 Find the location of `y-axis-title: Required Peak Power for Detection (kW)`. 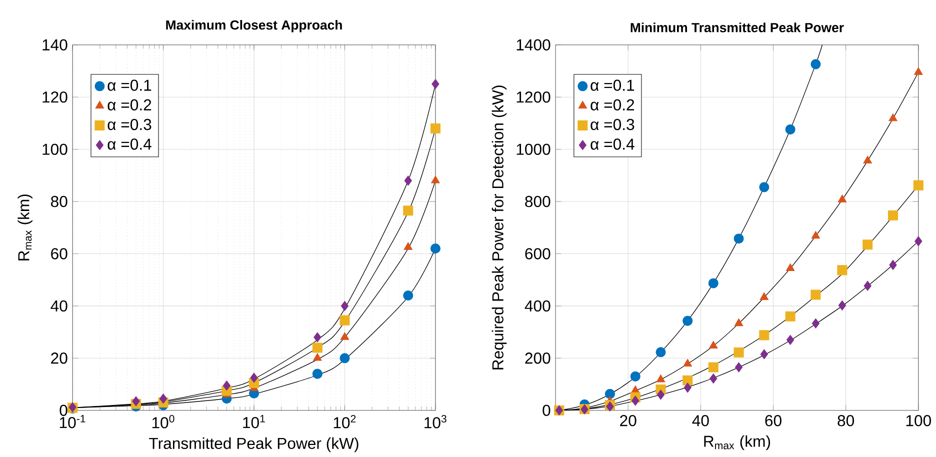

y-axis-title: Required Peak Power for Detection (kW) is located at coordinates (499, 228).